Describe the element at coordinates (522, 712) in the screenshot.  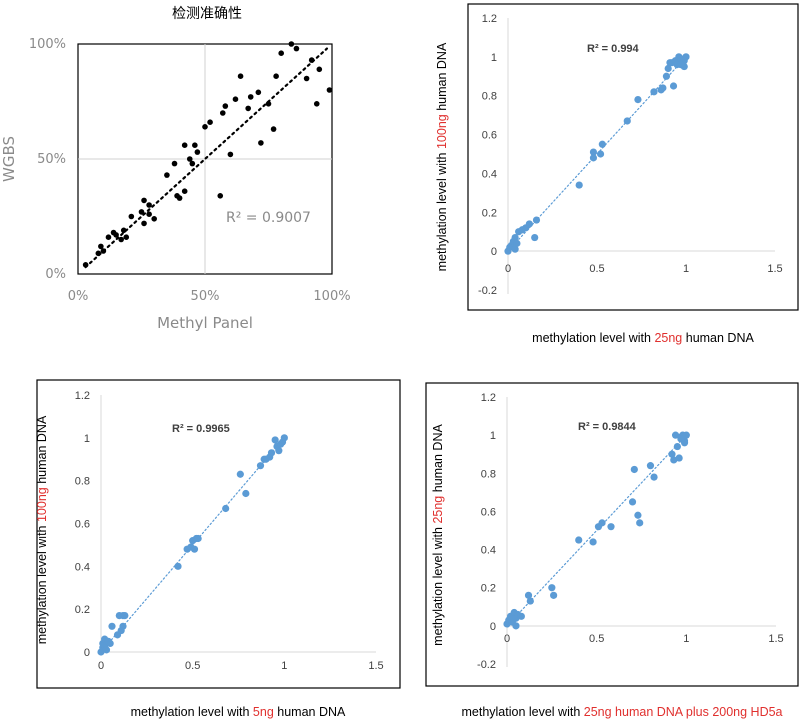
I see `x-label-part-1: methylation level with` at that location.